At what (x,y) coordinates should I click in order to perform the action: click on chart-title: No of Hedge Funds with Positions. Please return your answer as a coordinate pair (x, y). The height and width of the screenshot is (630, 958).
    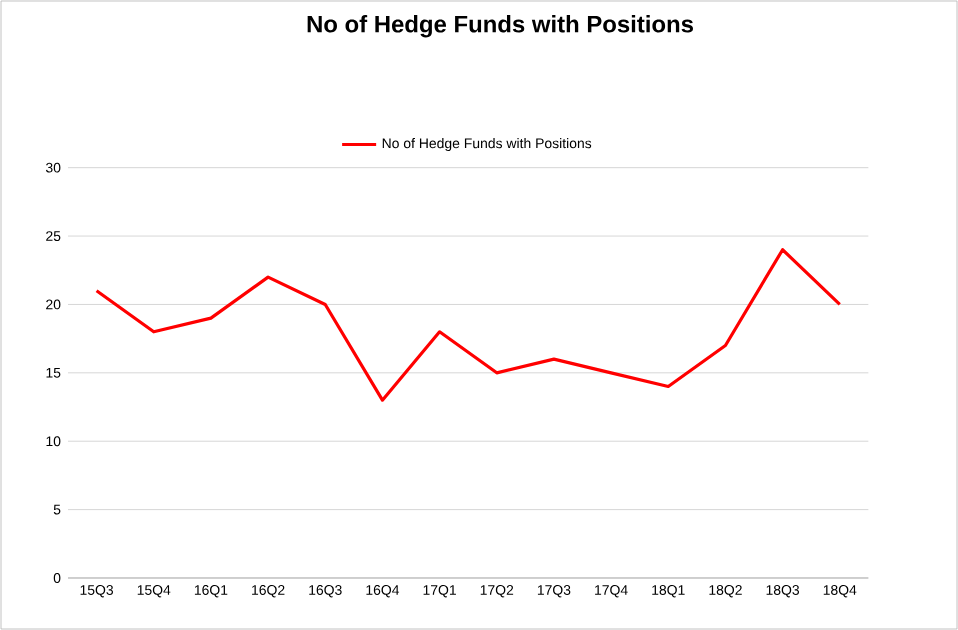
    Looking at the image, I should click on (500, 26).